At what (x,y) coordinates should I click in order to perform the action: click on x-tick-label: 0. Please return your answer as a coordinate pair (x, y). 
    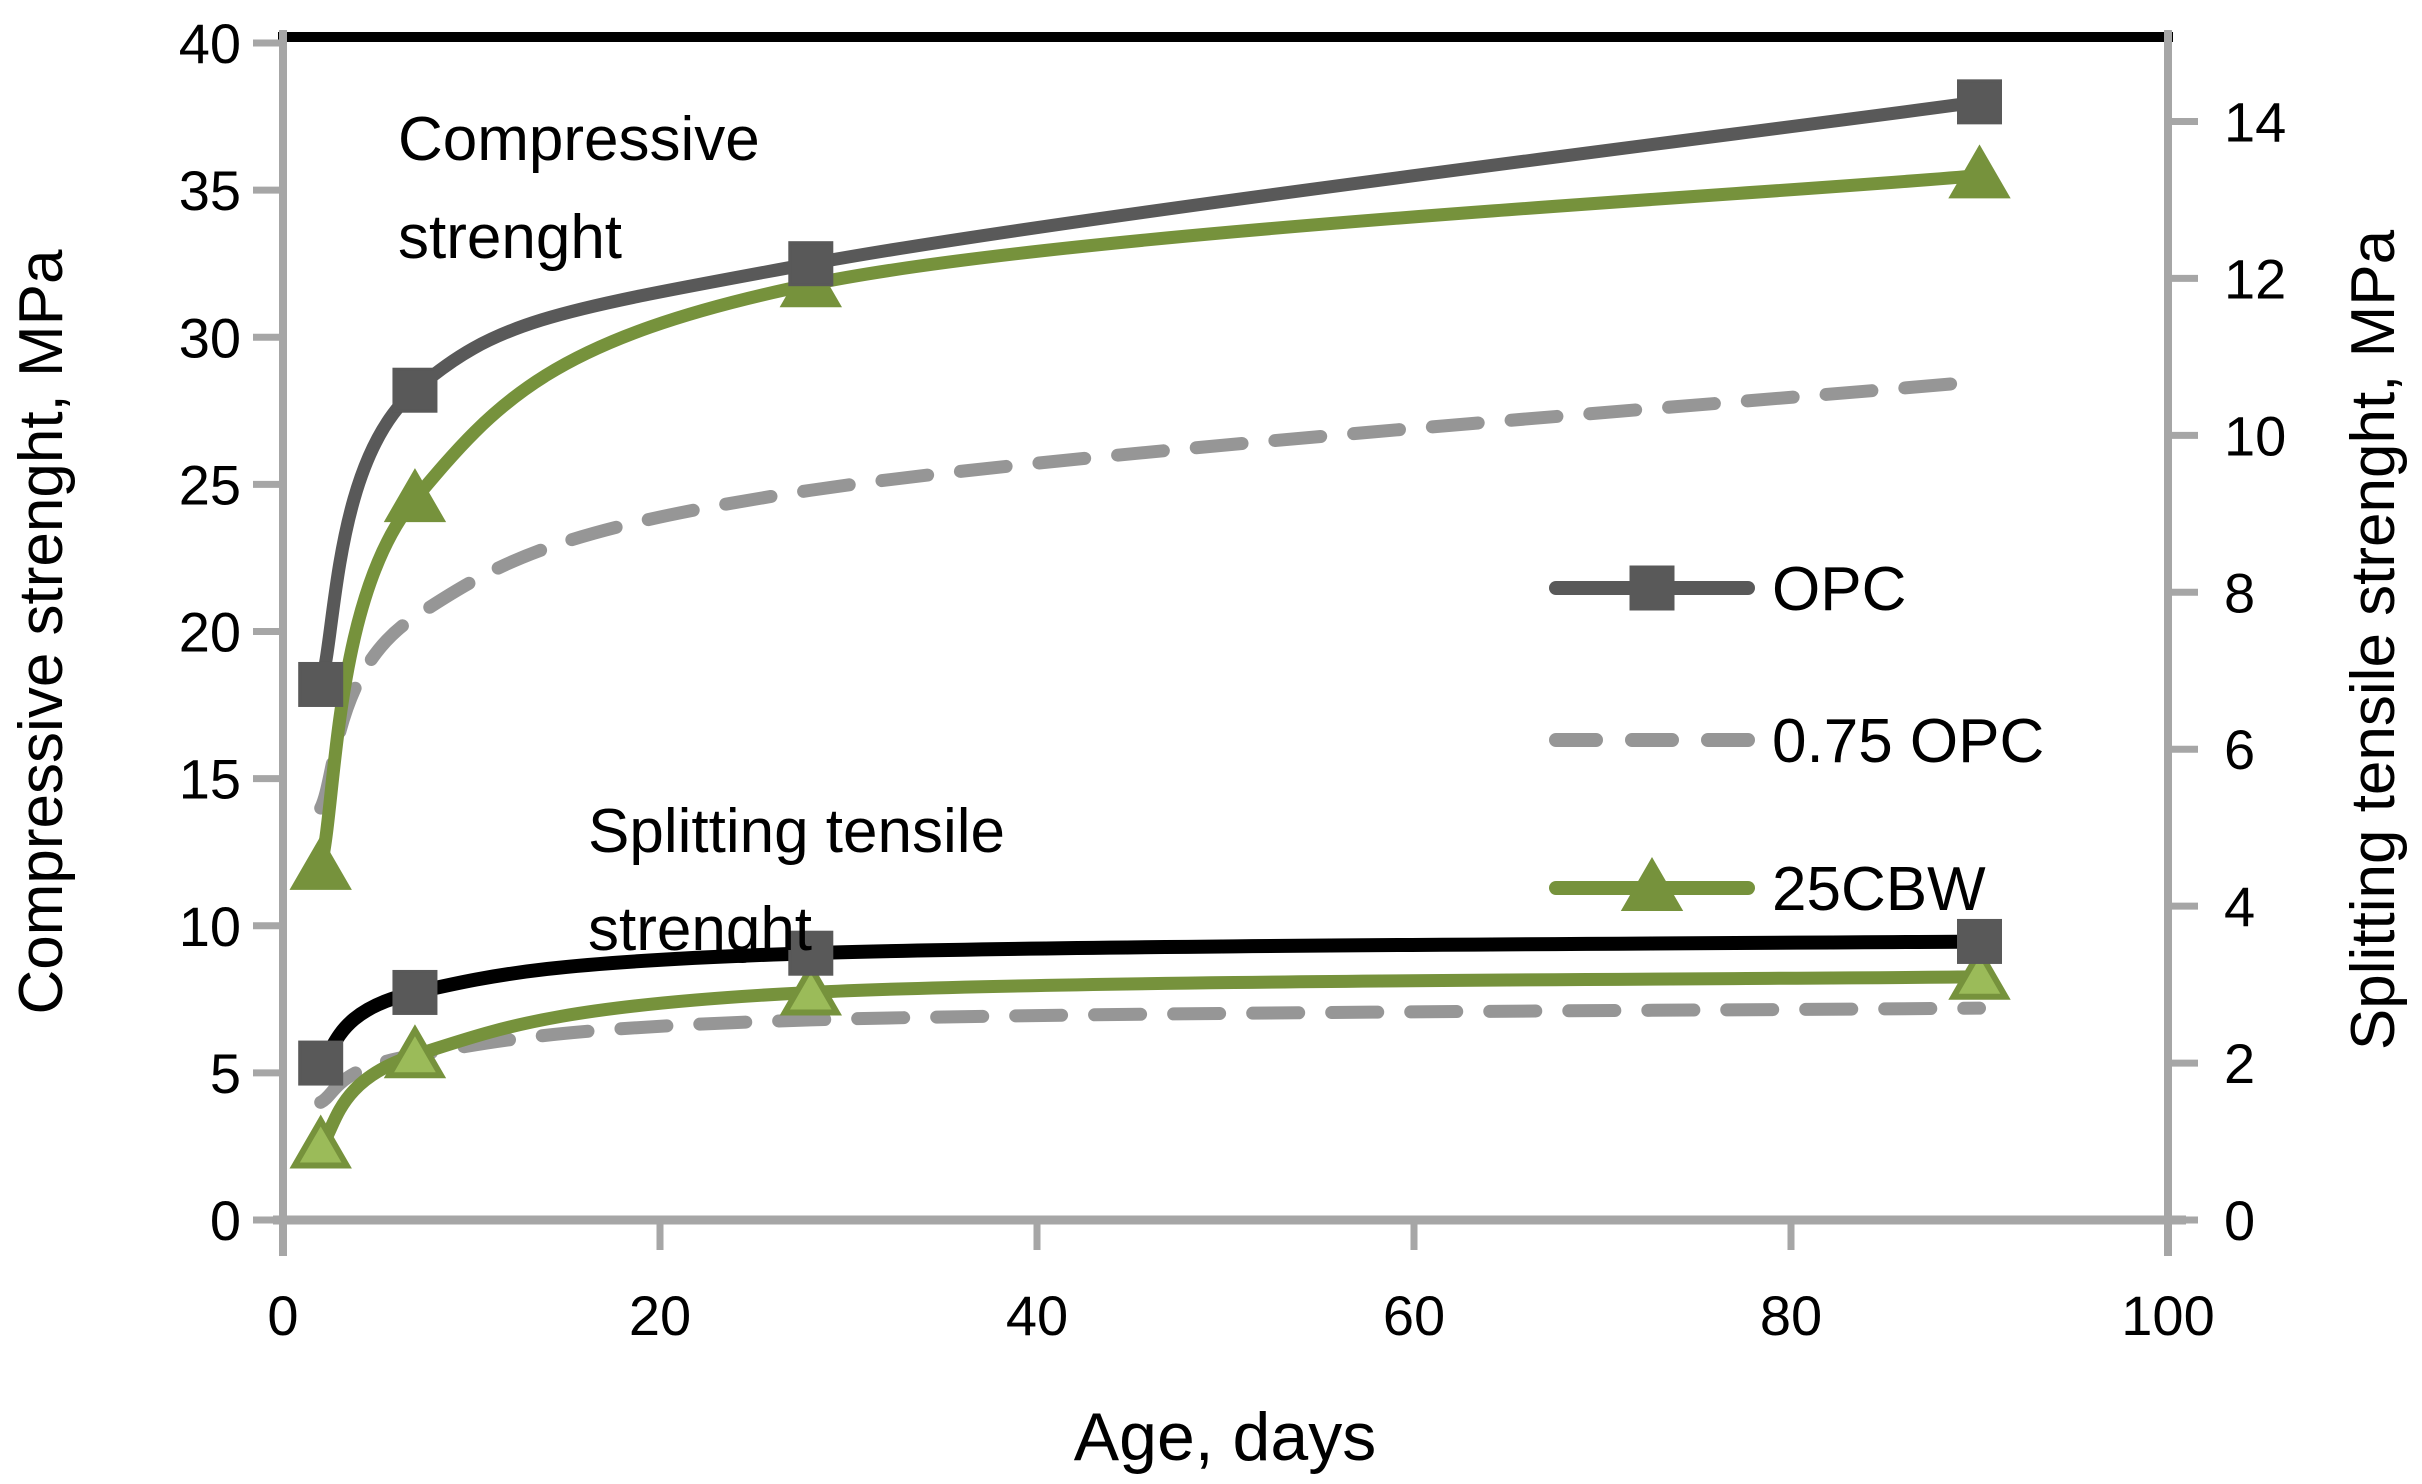
    Looking at the image, I should click on (282, 1315).